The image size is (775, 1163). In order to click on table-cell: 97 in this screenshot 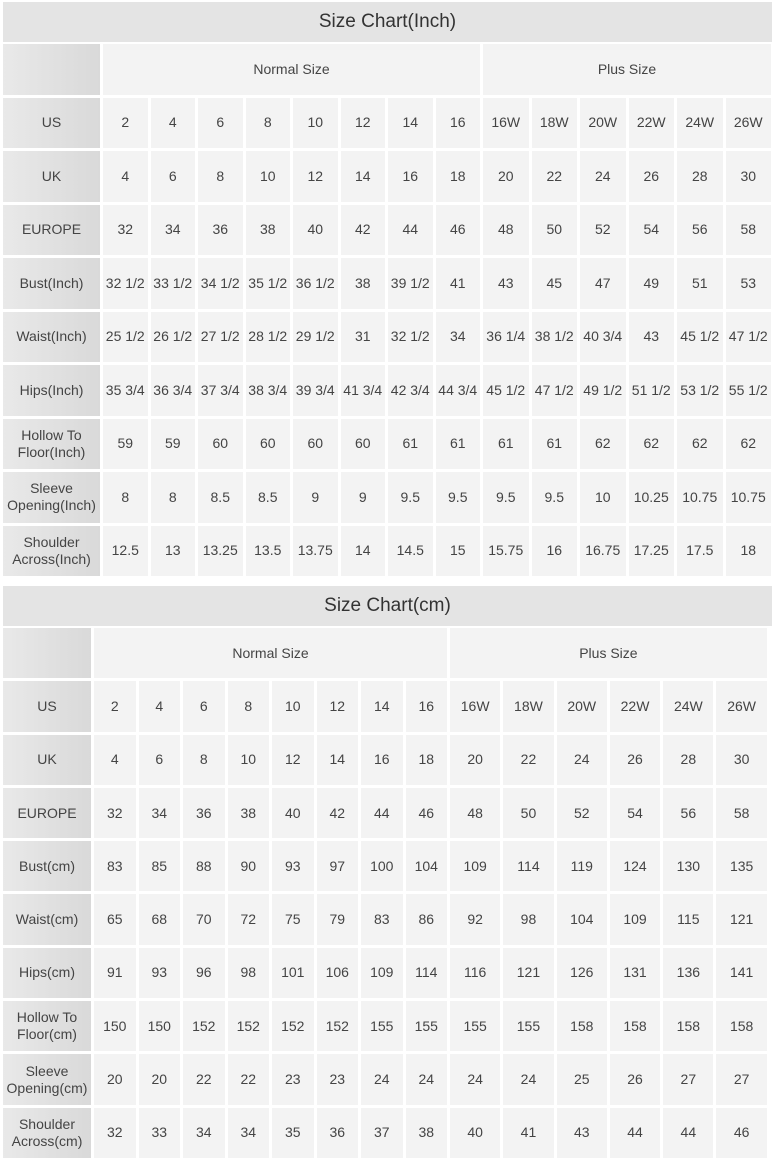, I will do `click(337, 866)`.